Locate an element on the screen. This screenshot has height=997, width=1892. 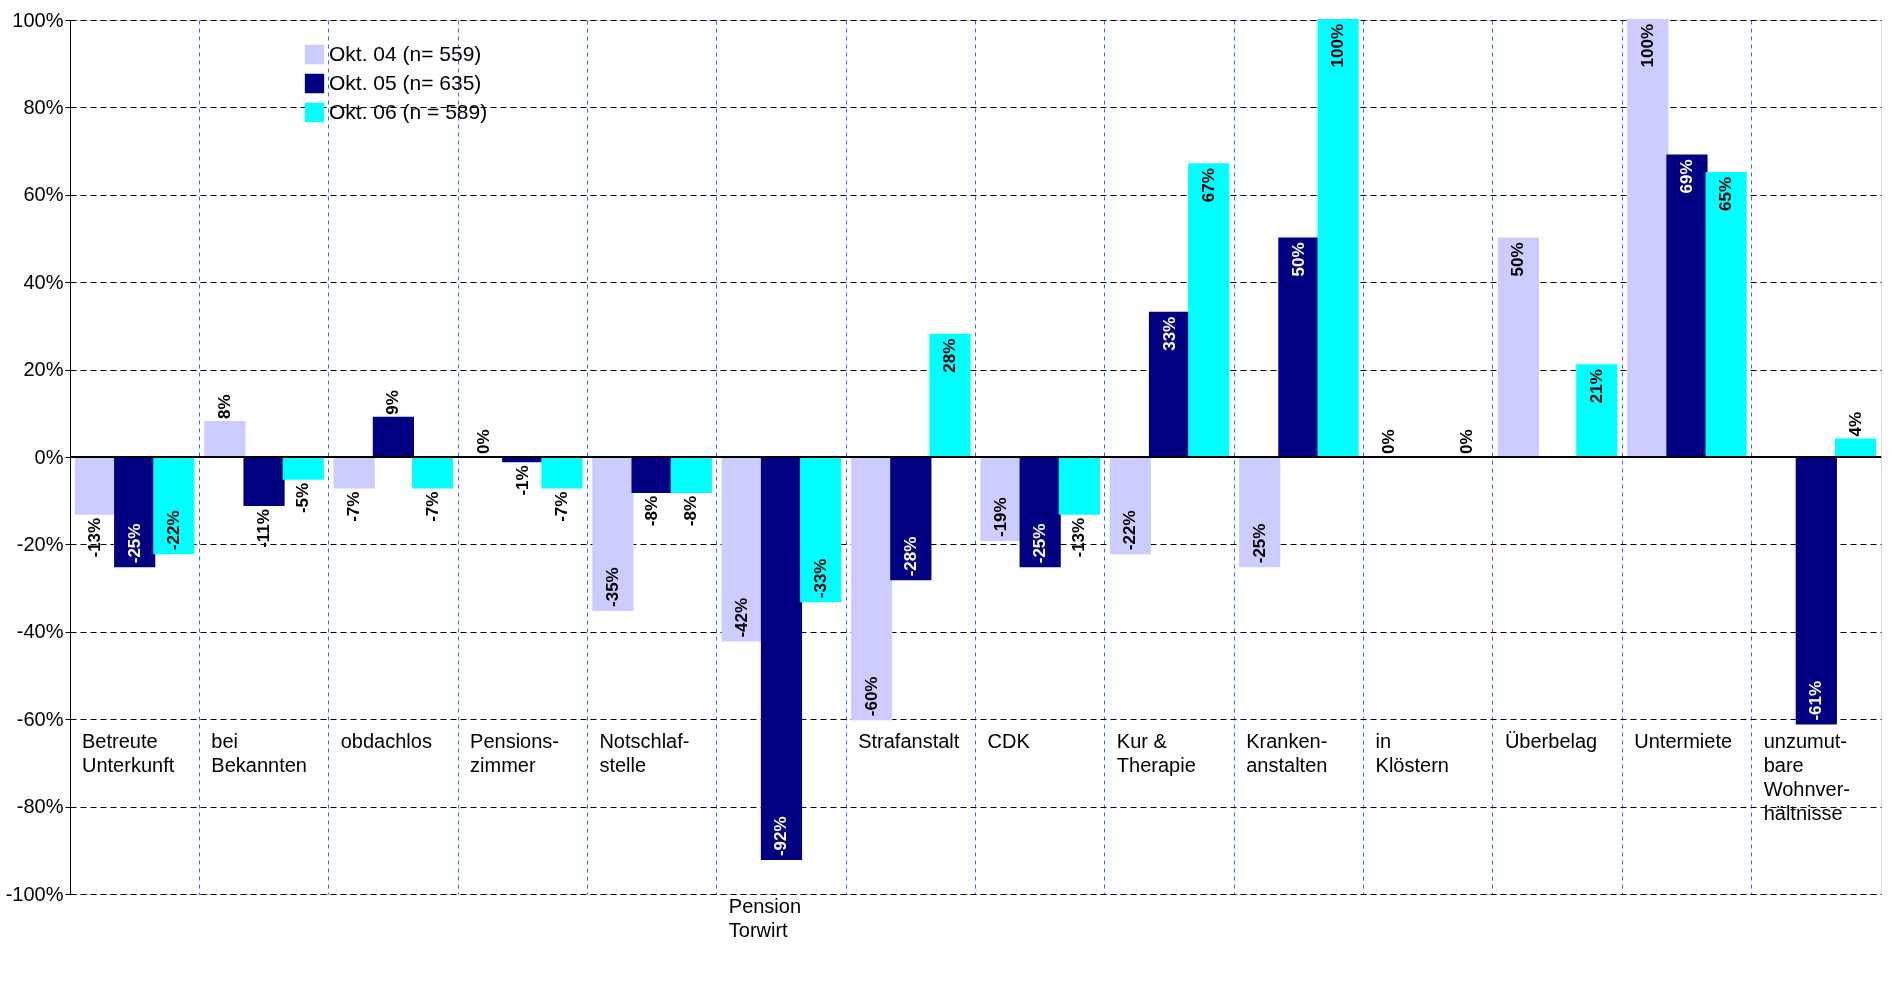
y-tick-label: -100% is located at coordinates (34, 893).